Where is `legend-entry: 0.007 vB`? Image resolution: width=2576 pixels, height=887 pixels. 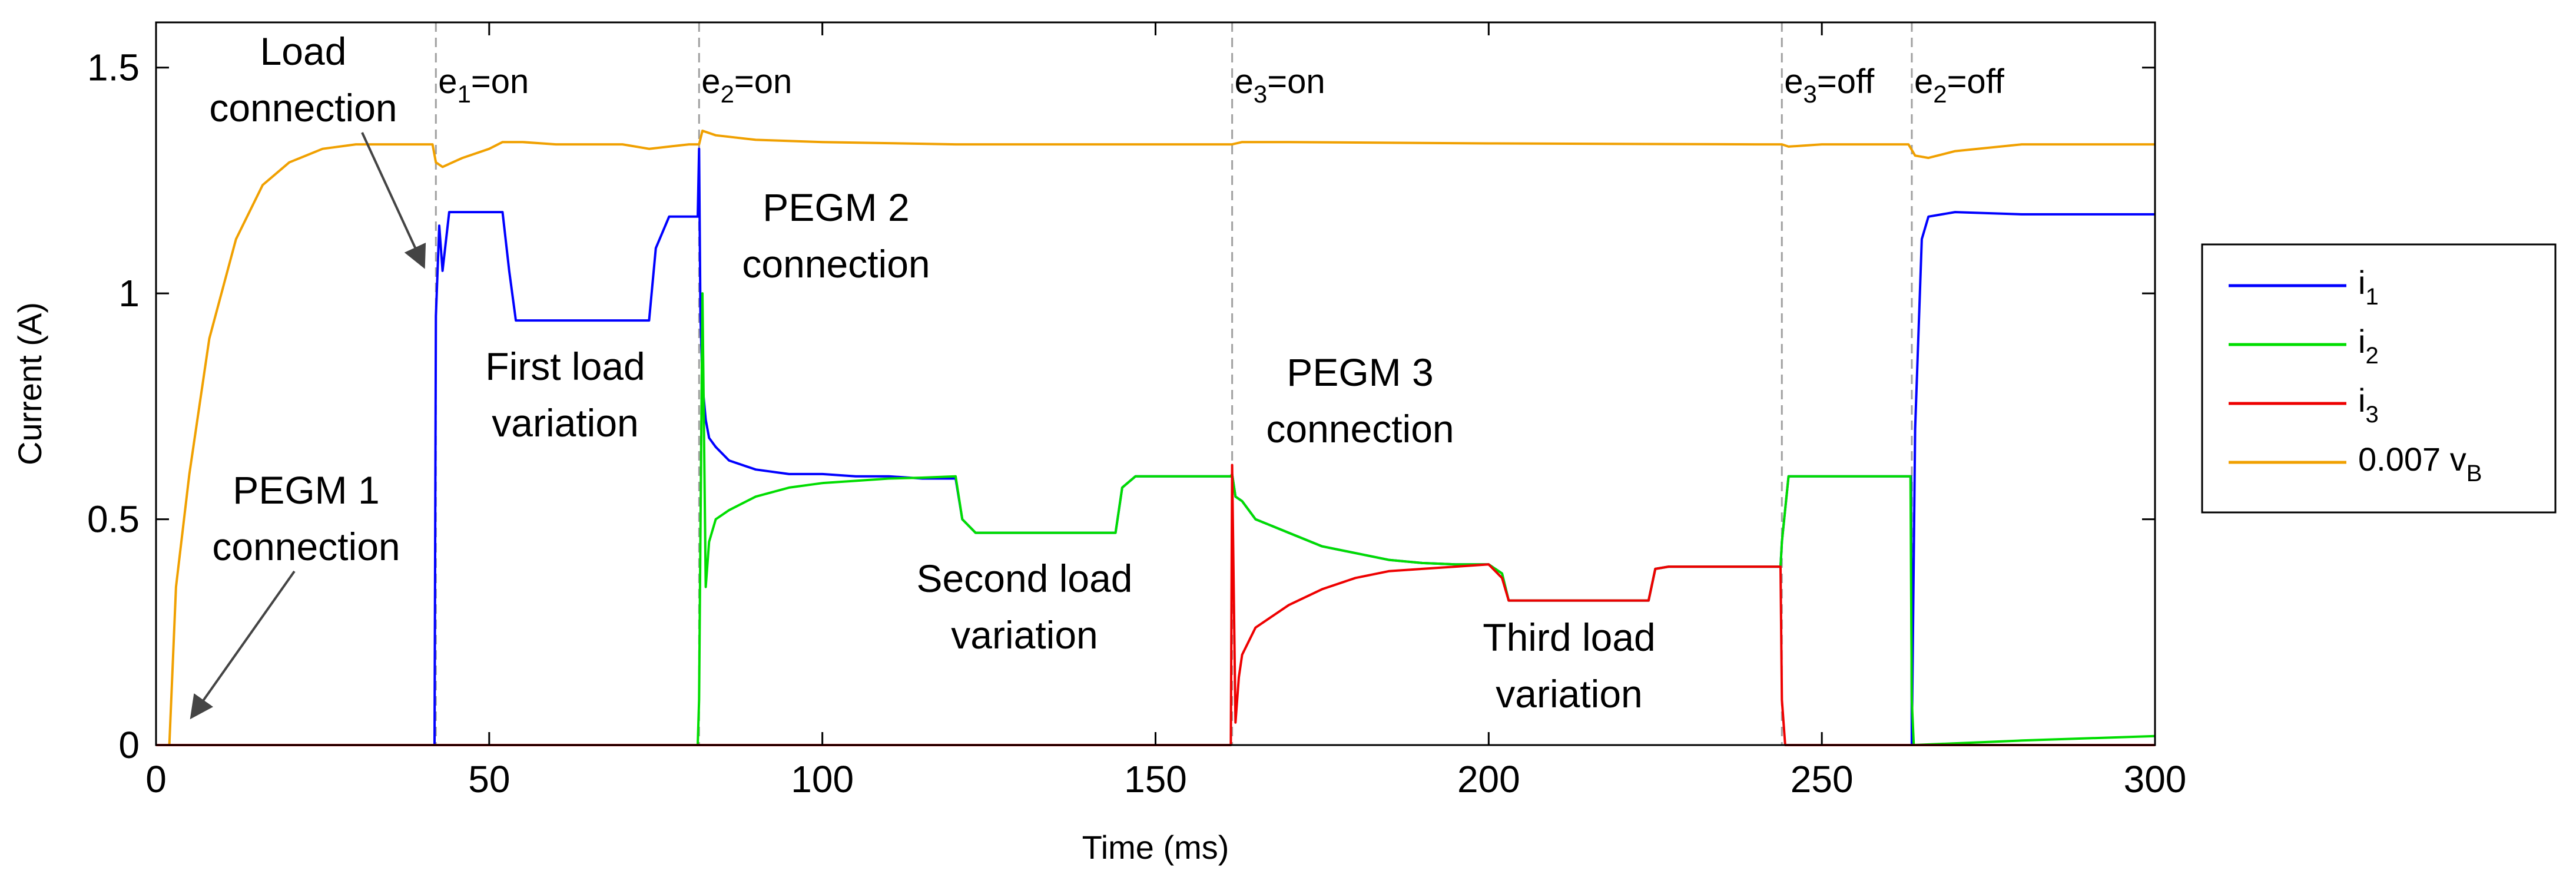
legend-entry: 0.007 vB is located at coordinates (2420, 463).